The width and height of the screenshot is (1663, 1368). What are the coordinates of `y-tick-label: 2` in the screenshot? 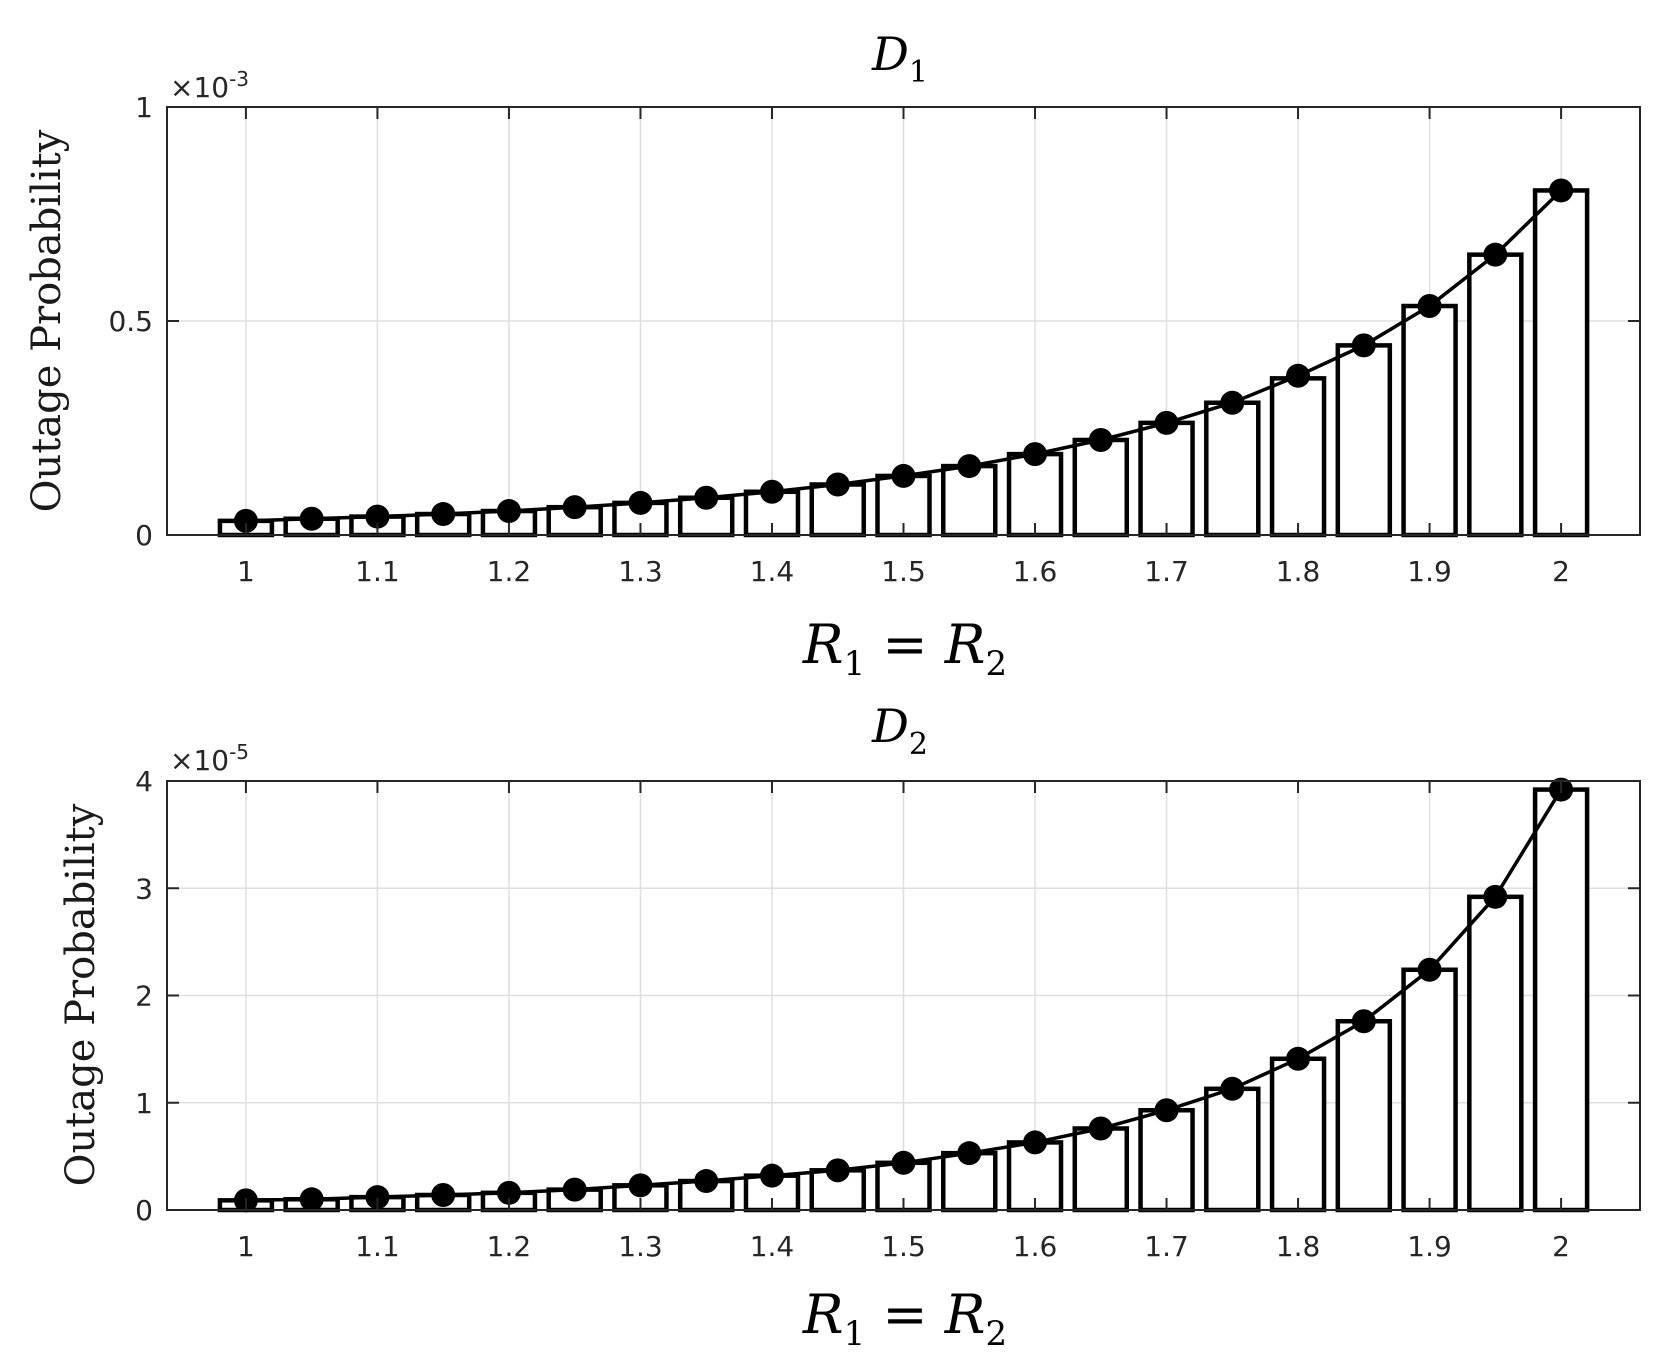 It's located at (144, 996).